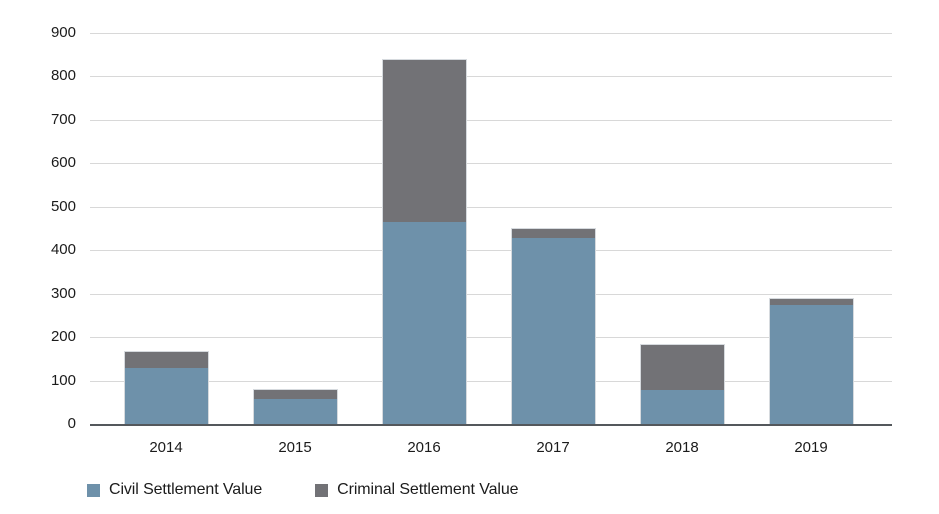  Describe the element at coordinates (682, 406) in the screenshot. I see `bar-2018-civil-segment` at that location.